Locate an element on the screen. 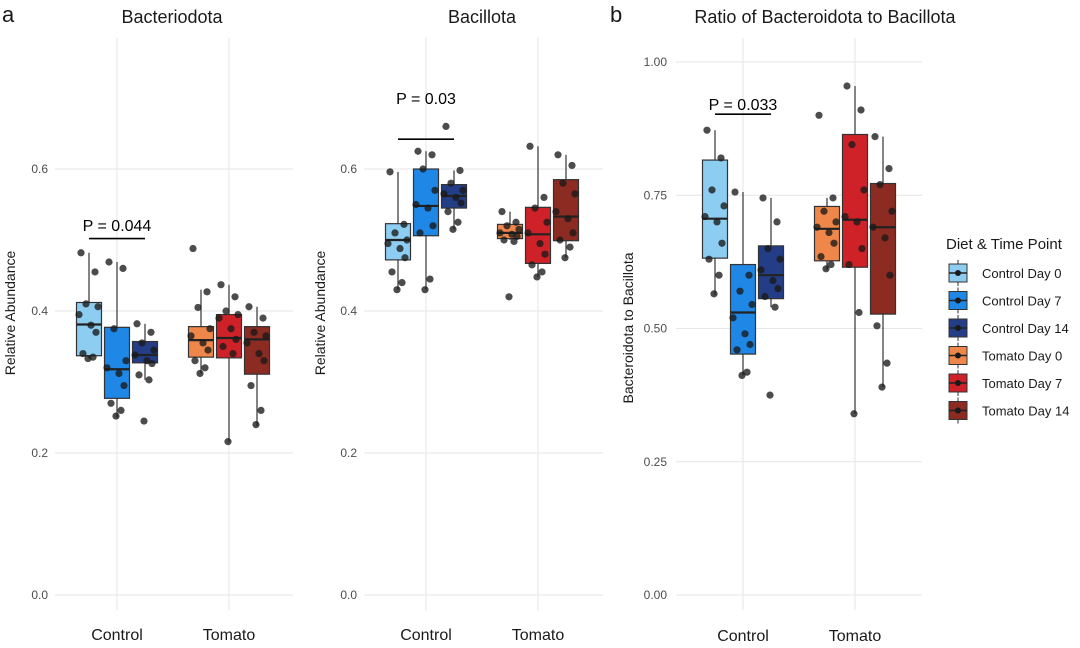  legend-label: Tomato Day 0 is located at coordinates (1022, 356).